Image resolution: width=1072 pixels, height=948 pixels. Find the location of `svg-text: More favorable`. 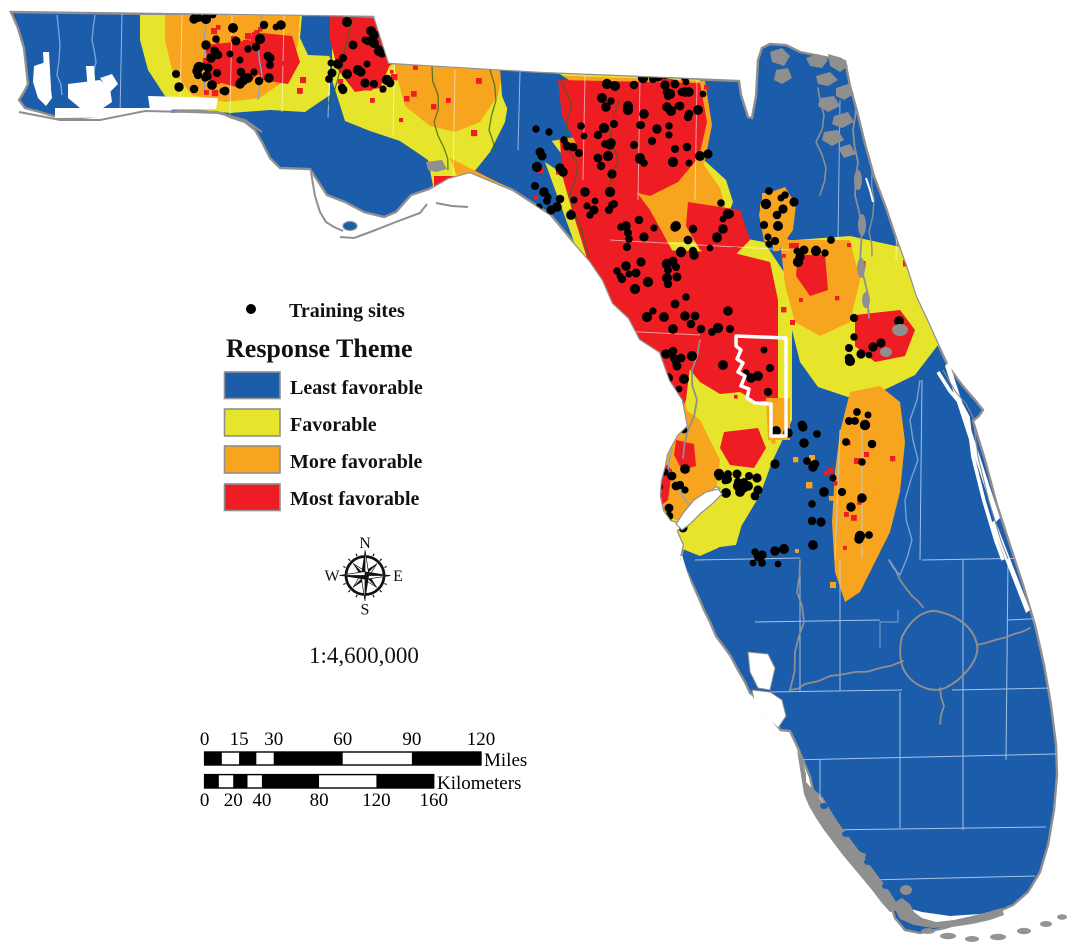

svg-text: More favorable is located at coordinates (356, 462).